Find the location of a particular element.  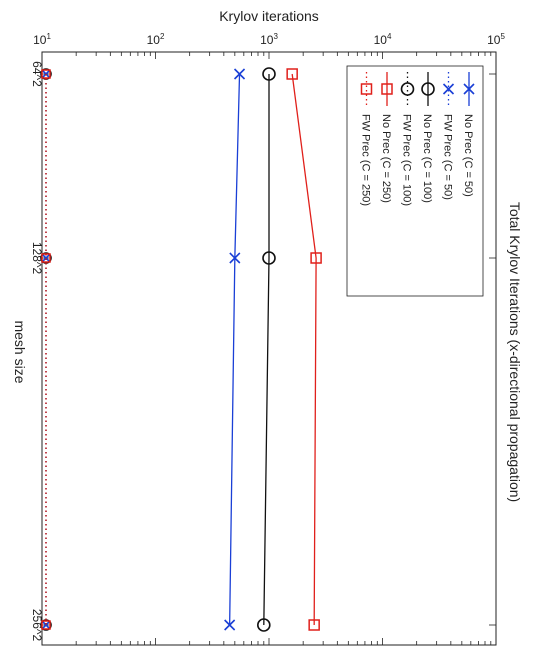

y-tick-label: 10⁴ is located at coordinates (383, 39).